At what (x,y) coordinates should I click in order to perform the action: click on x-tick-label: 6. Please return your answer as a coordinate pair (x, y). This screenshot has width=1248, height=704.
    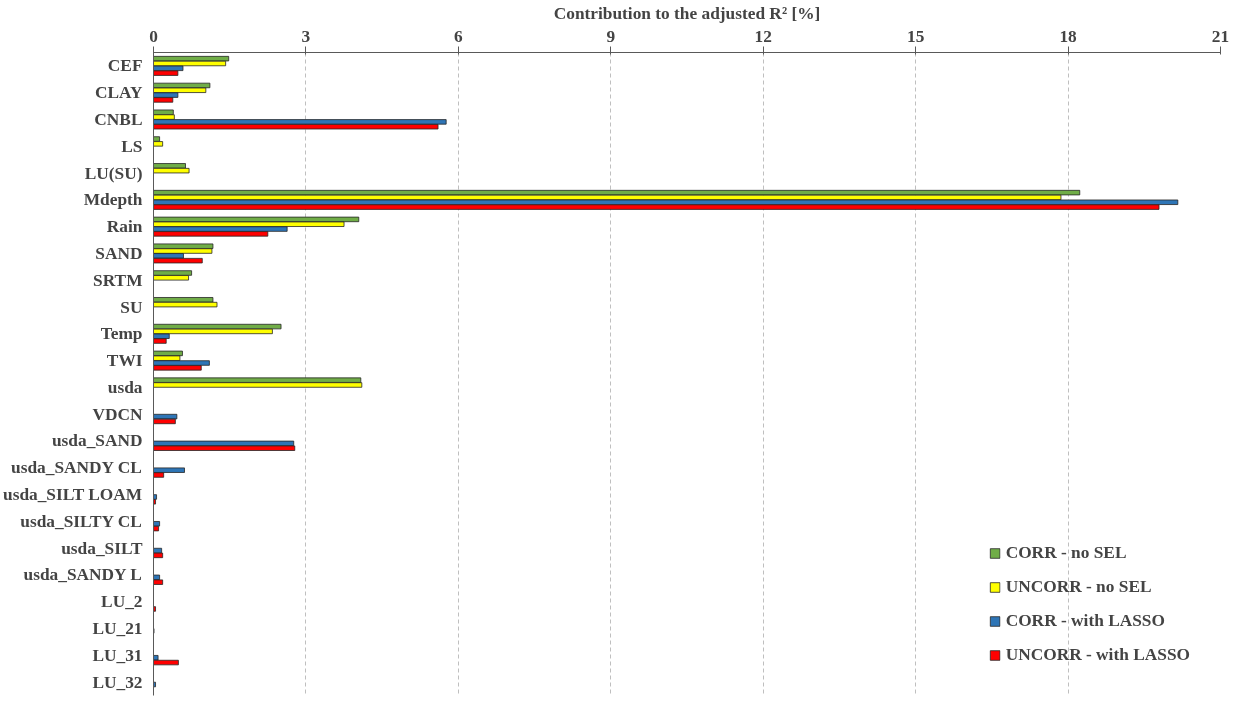
    Looking at the image, I should click on (459, 36).